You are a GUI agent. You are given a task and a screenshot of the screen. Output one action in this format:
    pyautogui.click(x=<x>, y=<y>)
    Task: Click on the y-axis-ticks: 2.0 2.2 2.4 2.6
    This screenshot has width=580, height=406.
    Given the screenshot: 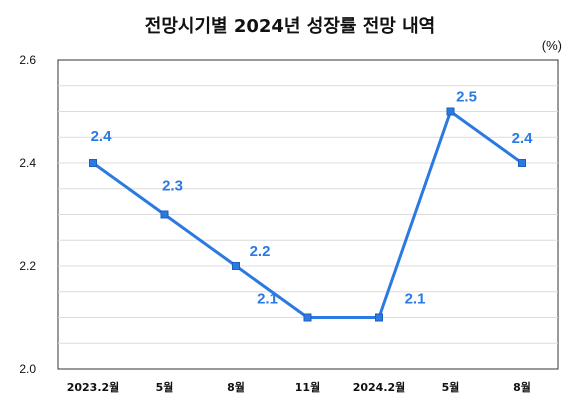 What is the action you would take?
    pyautogui.click(x=27, y=214)
    